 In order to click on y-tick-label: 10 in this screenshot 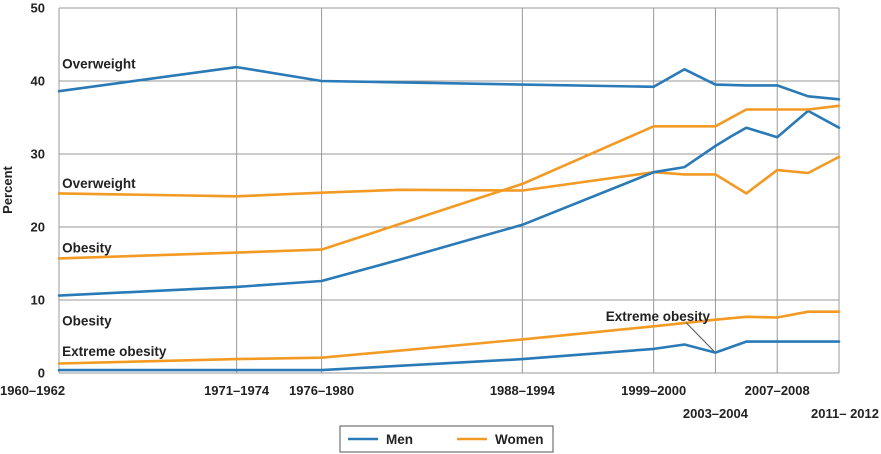, I will do `click(38, 300)`.